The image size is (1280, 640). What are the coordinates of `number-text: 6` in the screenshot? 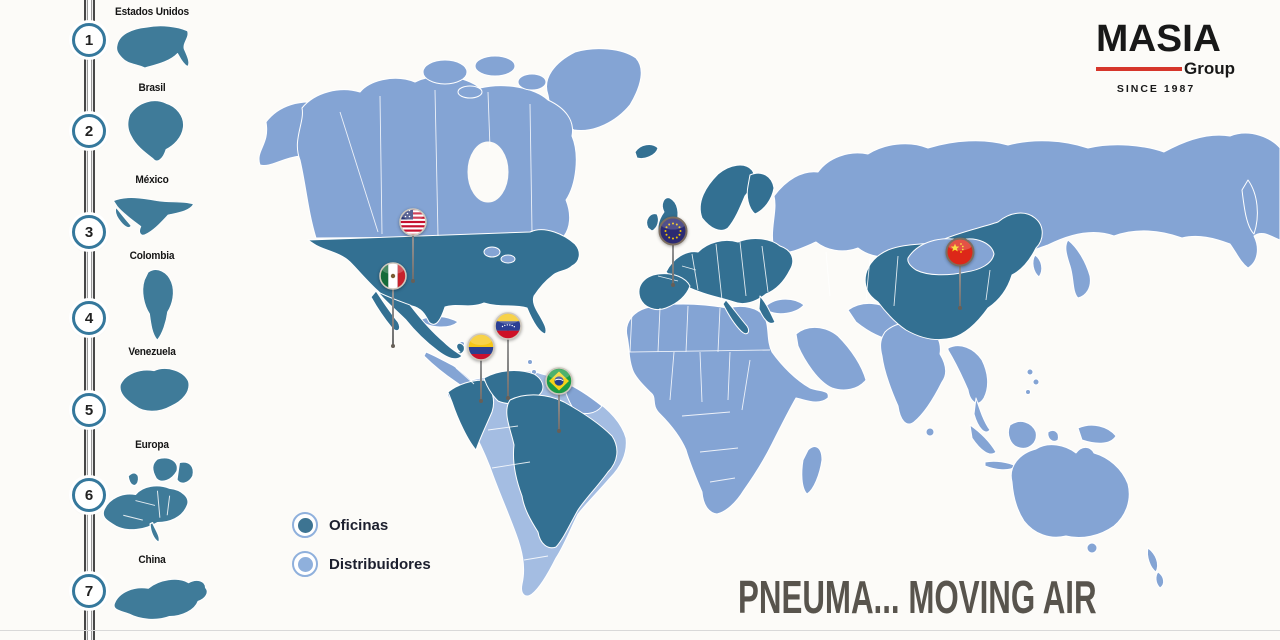 It's located at (89, 495).